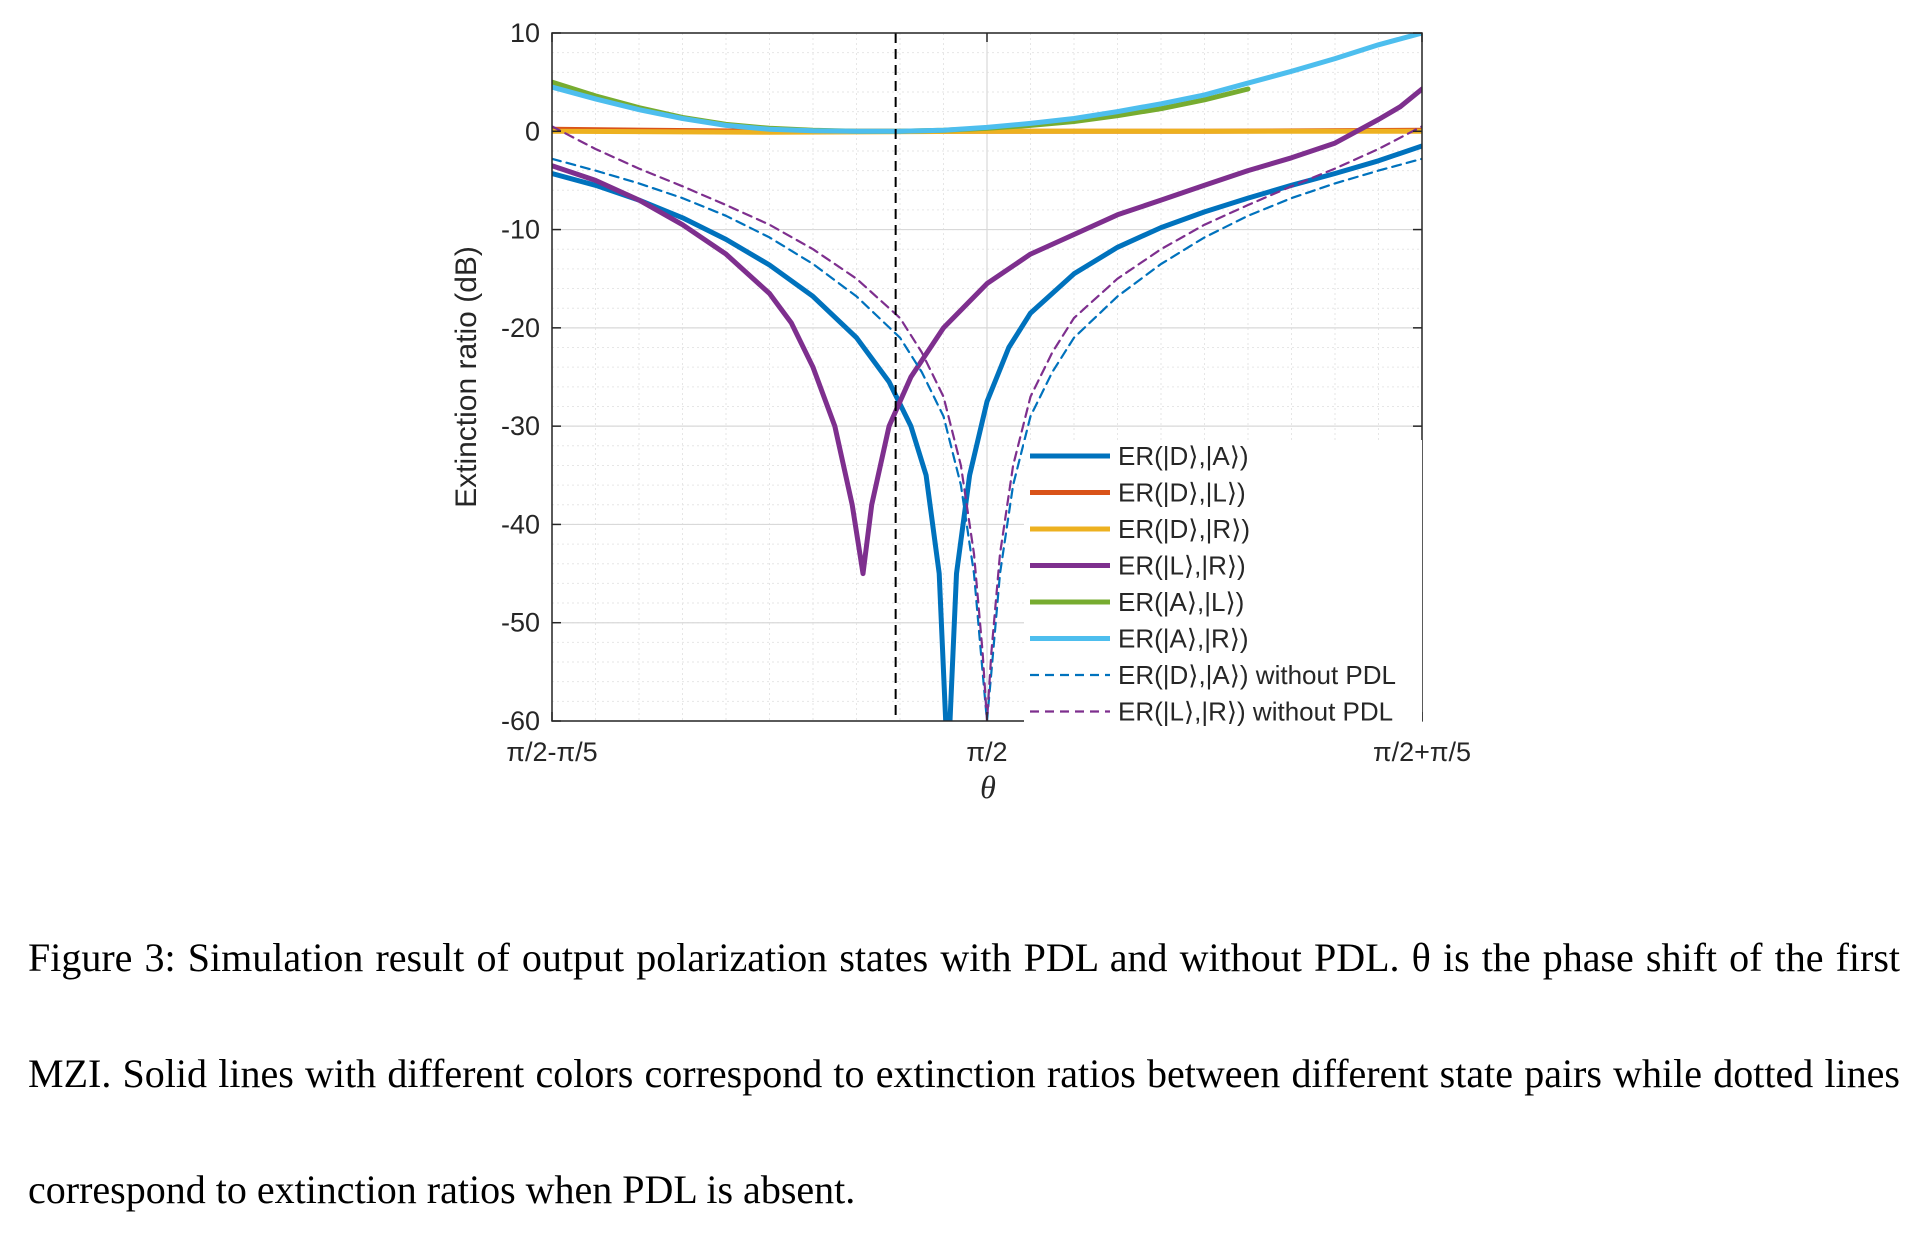 The width and height of the screenshot is (1910, 1248). What do you see at coordinates (988, 784) in the screenshot?
I see `x-axis-label: θ` at bounding box center [988, 784].